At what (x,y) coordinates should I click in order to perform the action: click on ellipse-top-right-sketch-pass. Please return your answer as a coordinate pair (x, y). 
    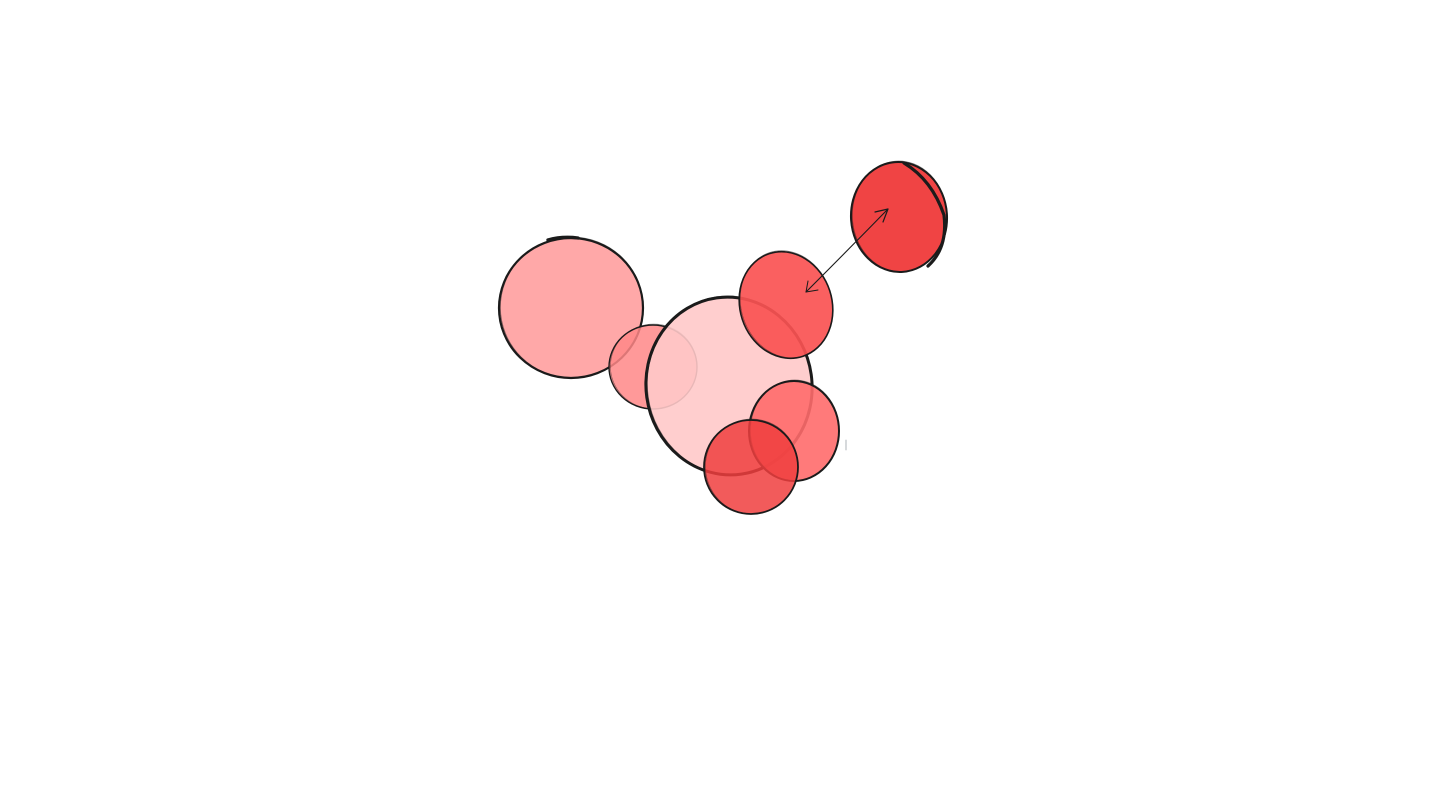
    Looking at the image, I should click on (899, 216).